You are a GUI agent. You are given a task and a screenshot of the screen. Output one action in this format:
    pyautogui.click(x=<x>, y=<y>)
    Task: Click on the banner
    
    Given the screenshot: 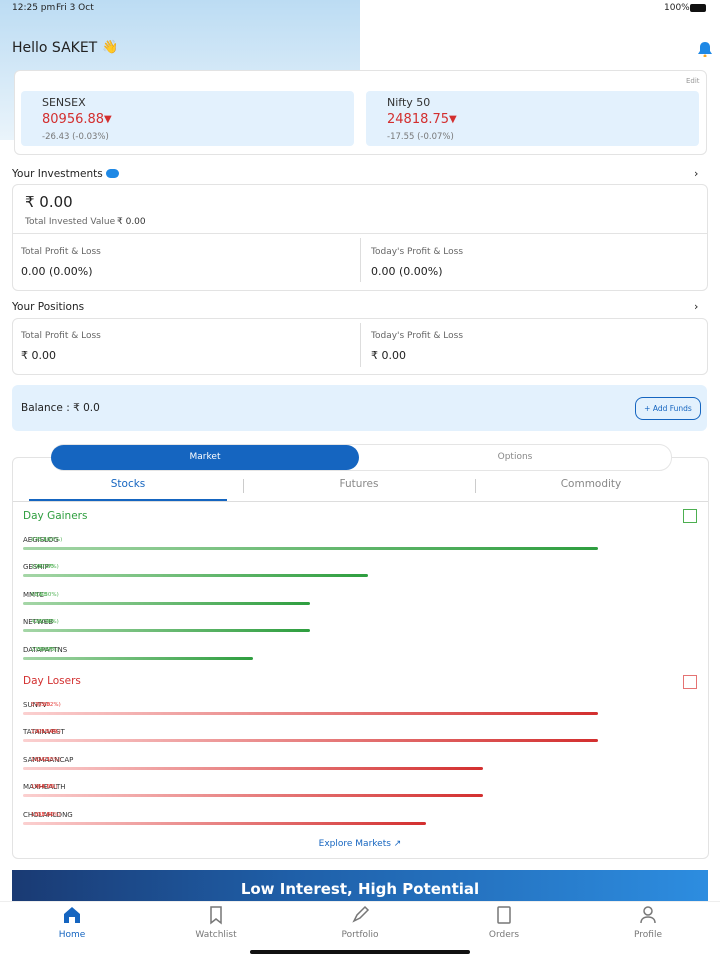 What is the action you would take?
    pyautogui.click(x=360, y=885)
    